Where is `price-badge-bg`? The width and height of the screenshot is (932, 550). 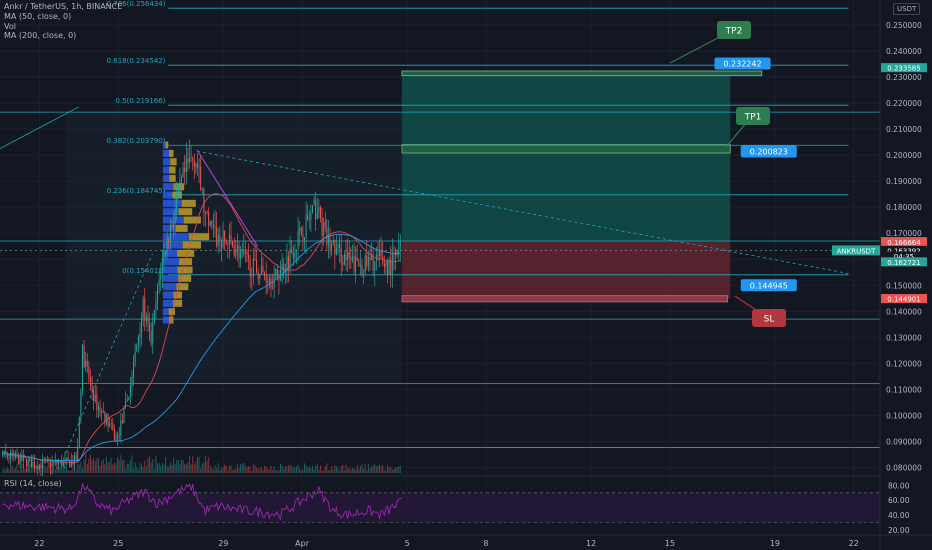 price-badge-bg is located at coordinates (904, 262).